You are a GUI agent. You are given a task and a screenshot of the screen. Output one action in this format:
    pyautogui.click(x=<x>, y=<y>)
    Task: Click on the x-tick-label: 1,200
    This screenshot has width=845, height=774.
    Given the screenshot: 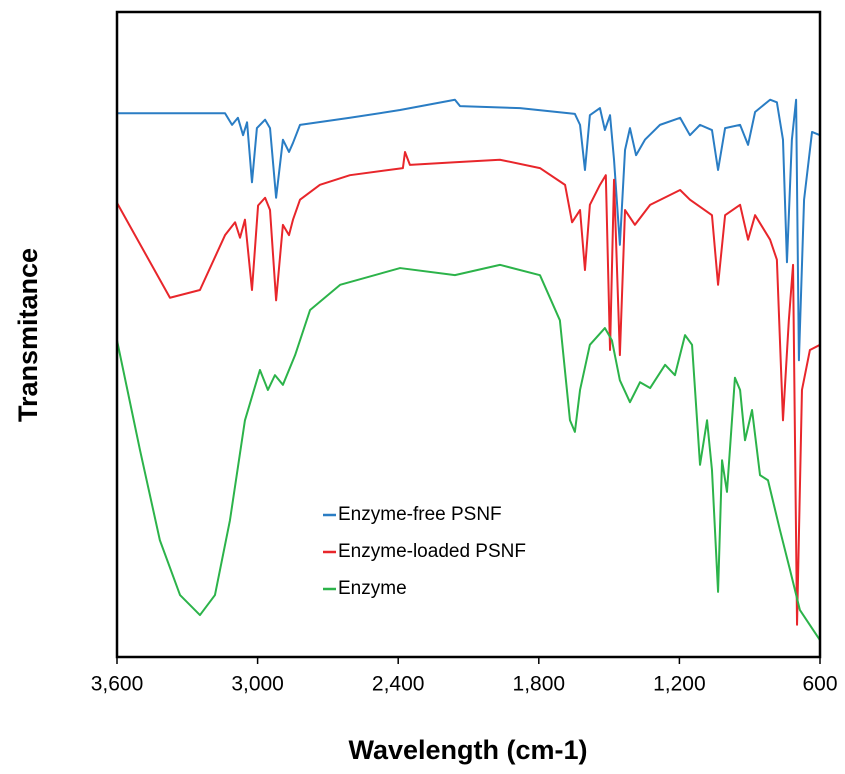 What is the action you would take?
    pyautogui.click(x=679, y=684)
    